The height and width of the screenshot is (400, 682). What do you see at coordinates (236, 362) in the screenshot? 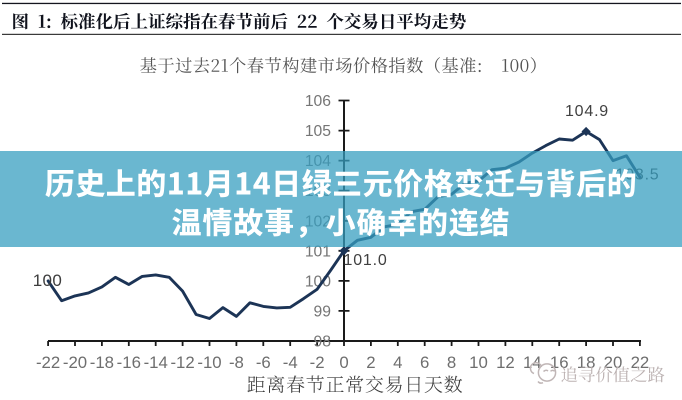
I see `svg-text: -8` at bounding box center [236, 362].